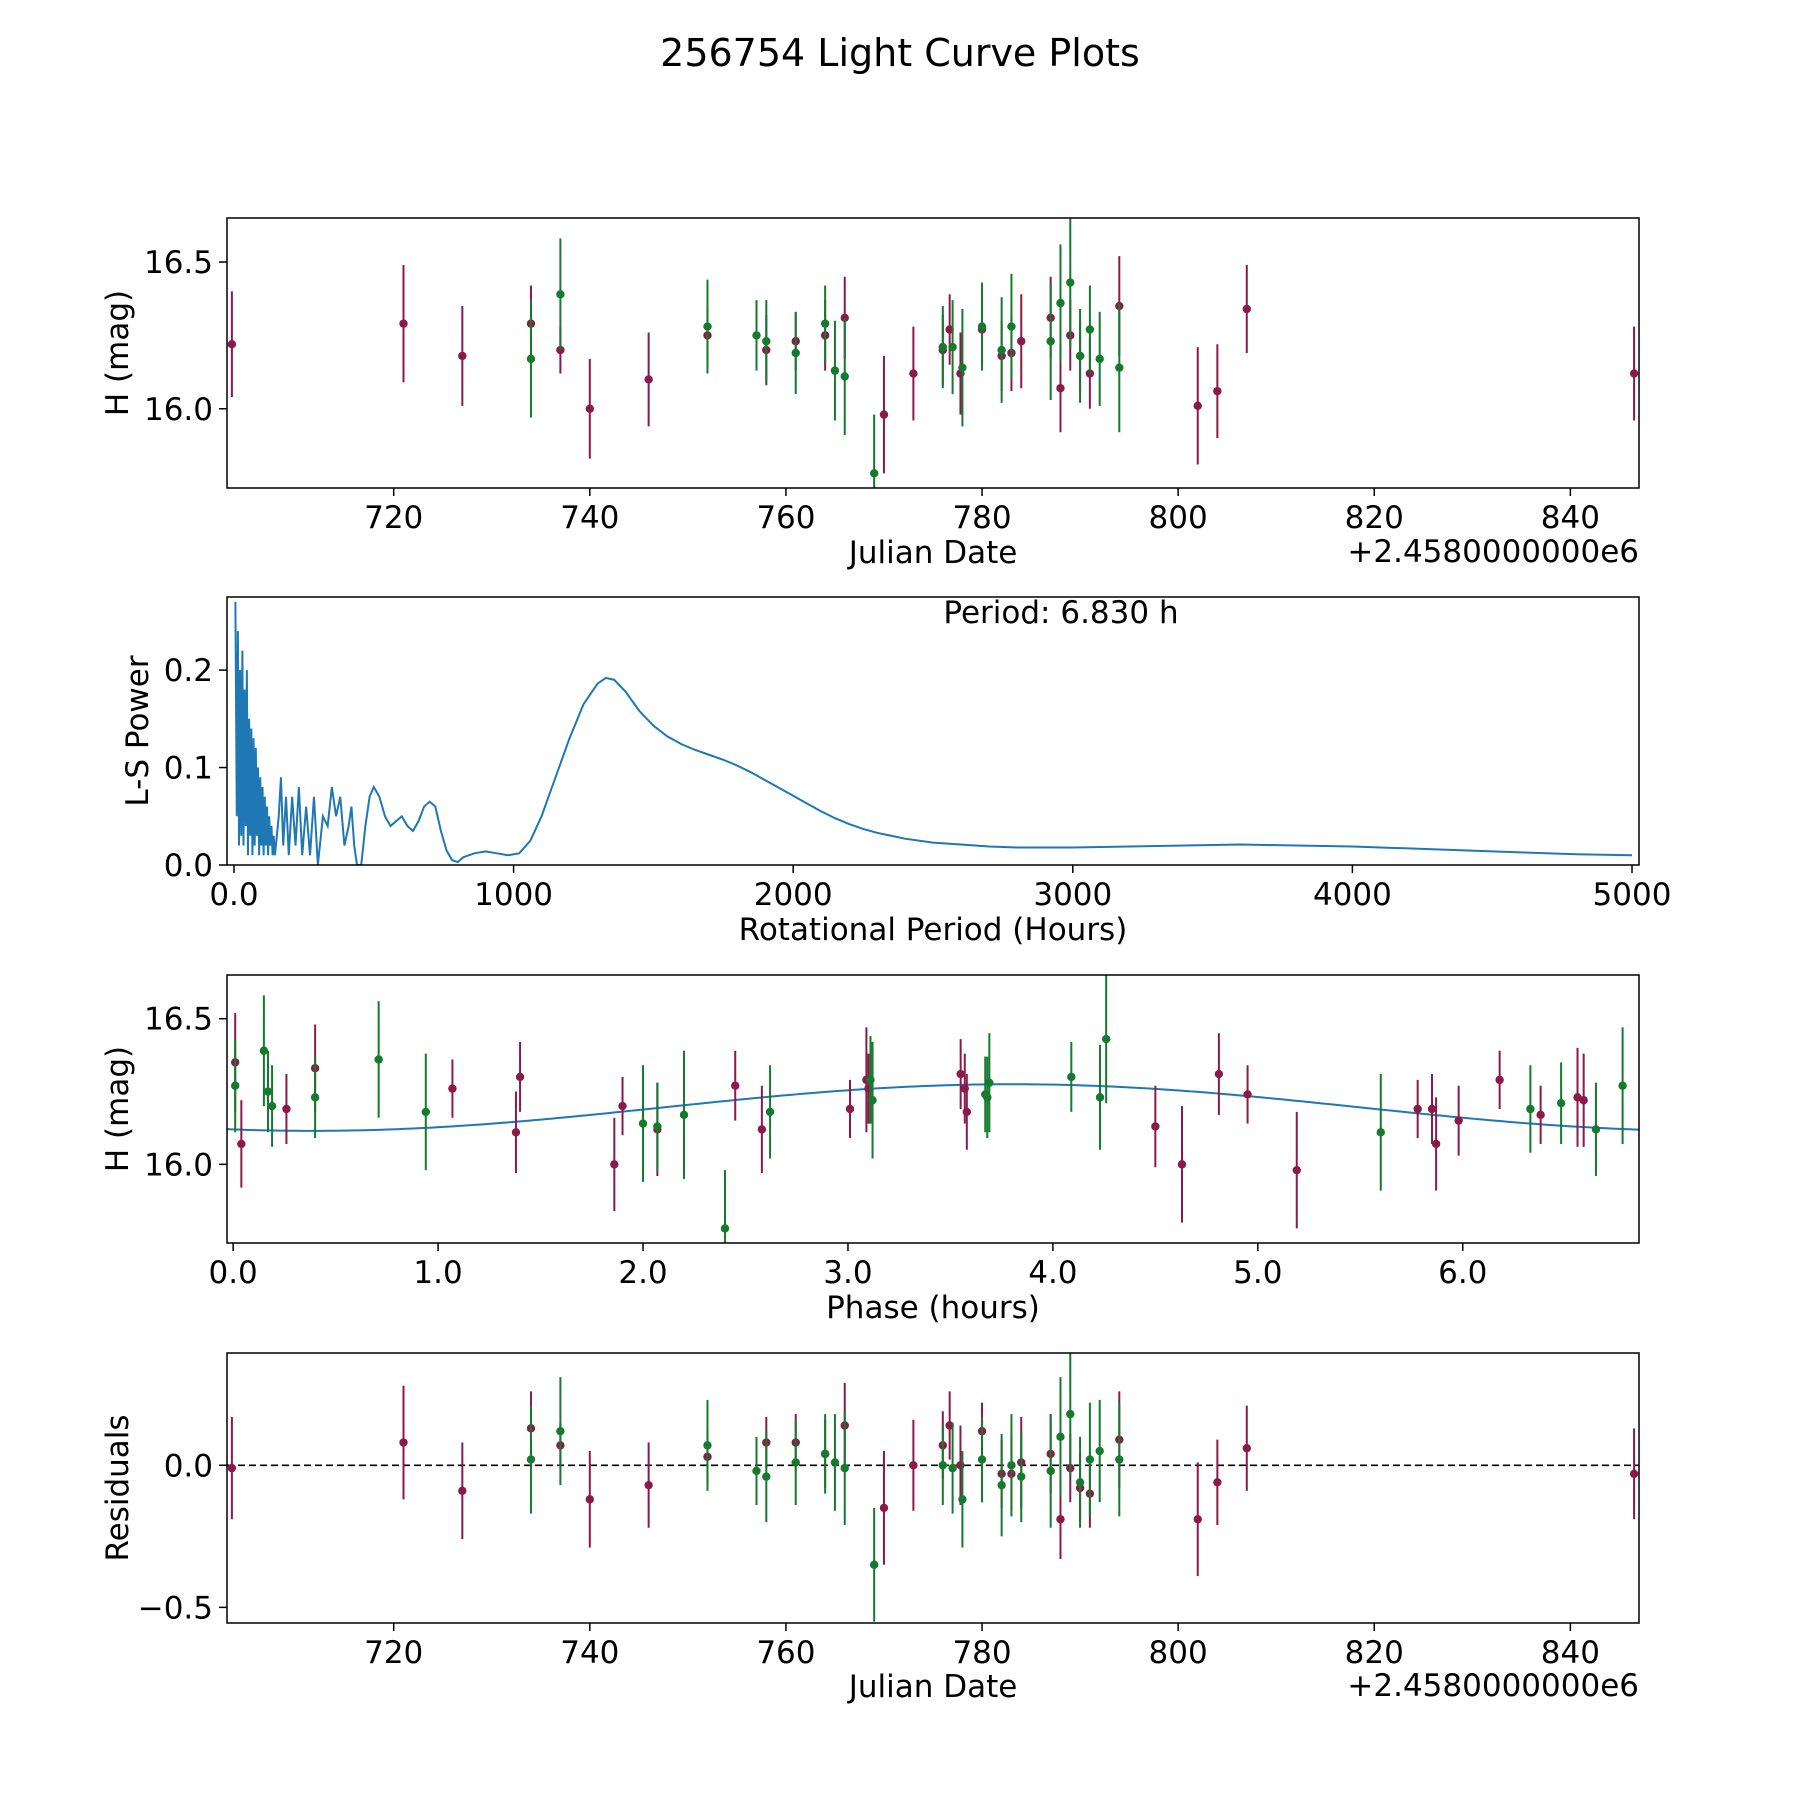  What do you see at coordinates (188, 866) in the screenshot?
I see `periodogram-ytick-label: 0.0` at bounding box center [188, 866].